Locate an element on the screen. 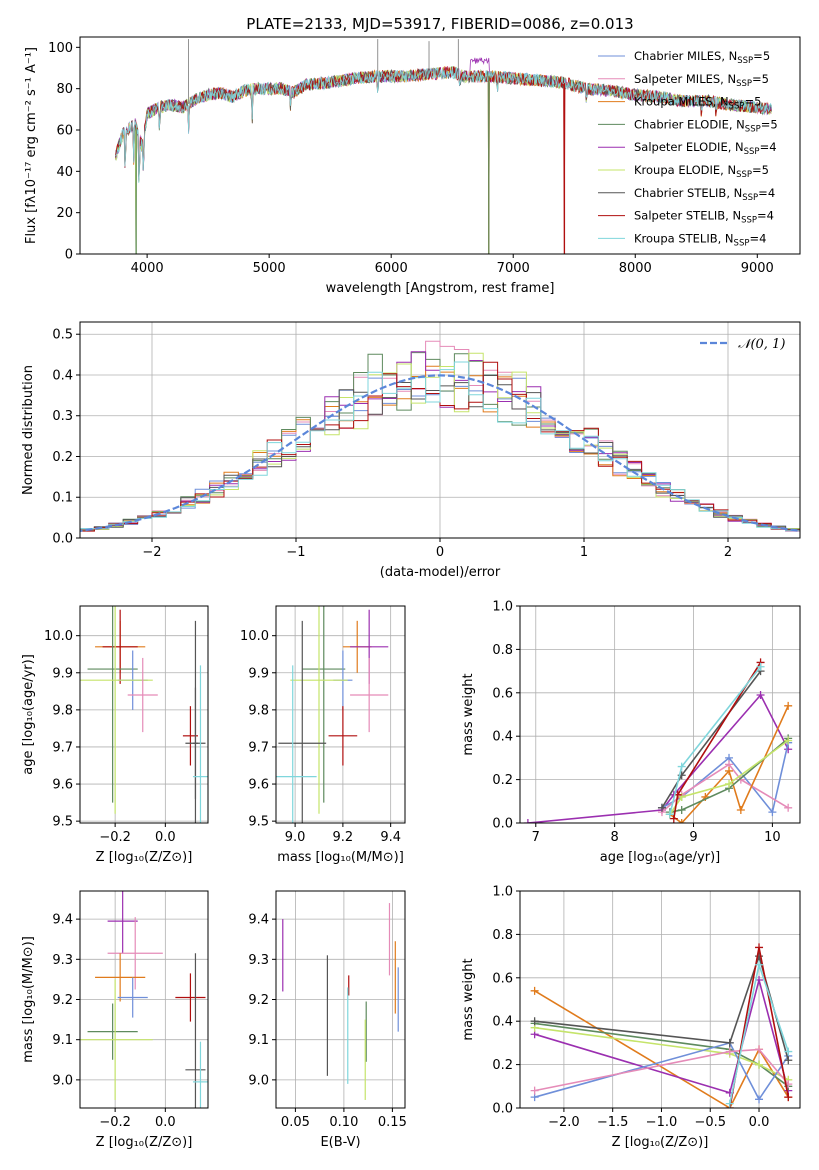 This screenshot has width=819, height=1170. series-kroupa-stelib is located at coordinates (715, 740).